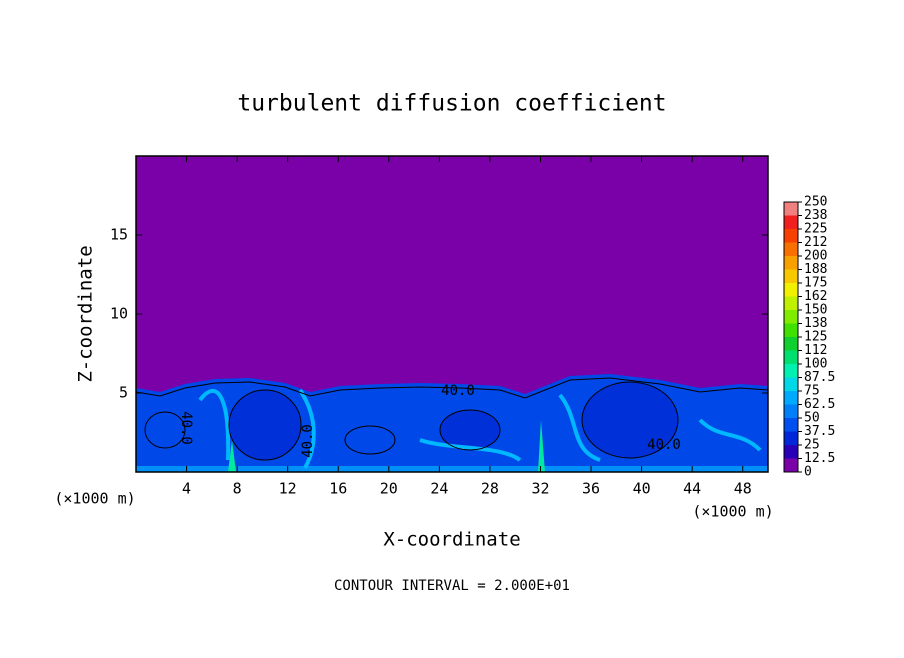  What do you see at coordinates (819, 404) in the screenshot?
I see `colorbar-label: 62.5` at bounding box center [819, 404].